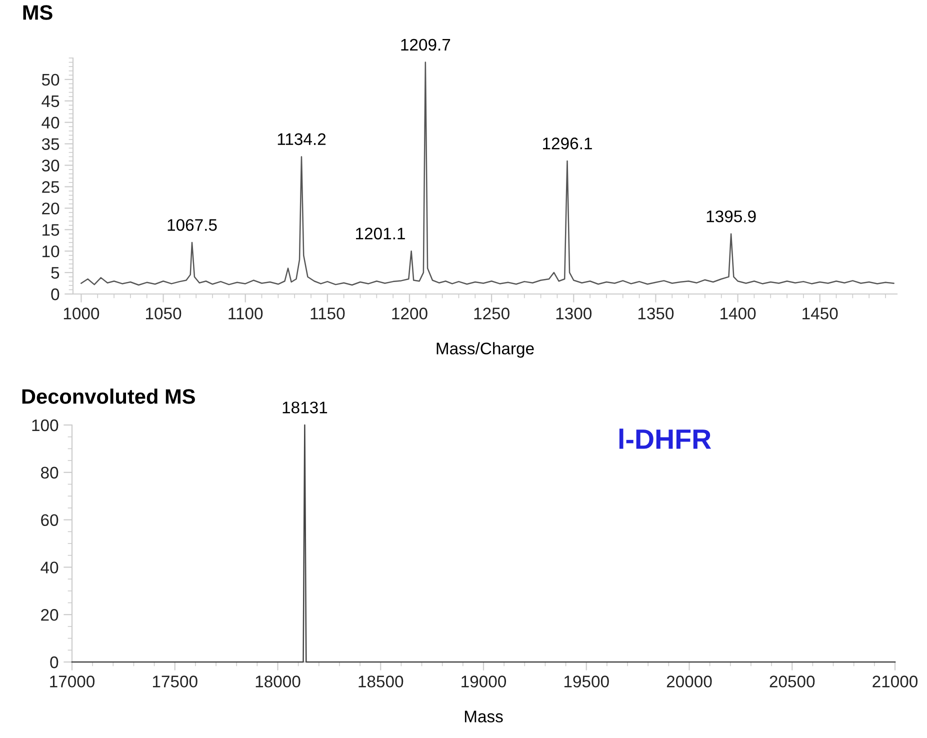 This screenshot has width=927, height=738. What do you see at coordinates (175, 682) in the screenshot?
I see `x-tick-label: 17500` at bounding box center [175, 682].